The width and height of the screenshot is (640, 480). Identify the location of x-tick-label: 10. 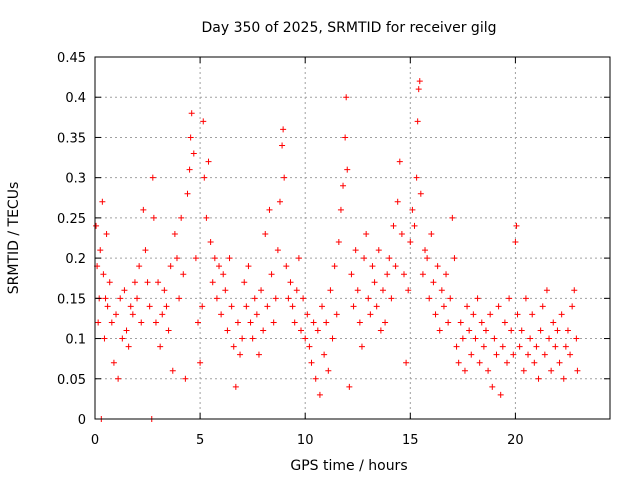
(305, 440).